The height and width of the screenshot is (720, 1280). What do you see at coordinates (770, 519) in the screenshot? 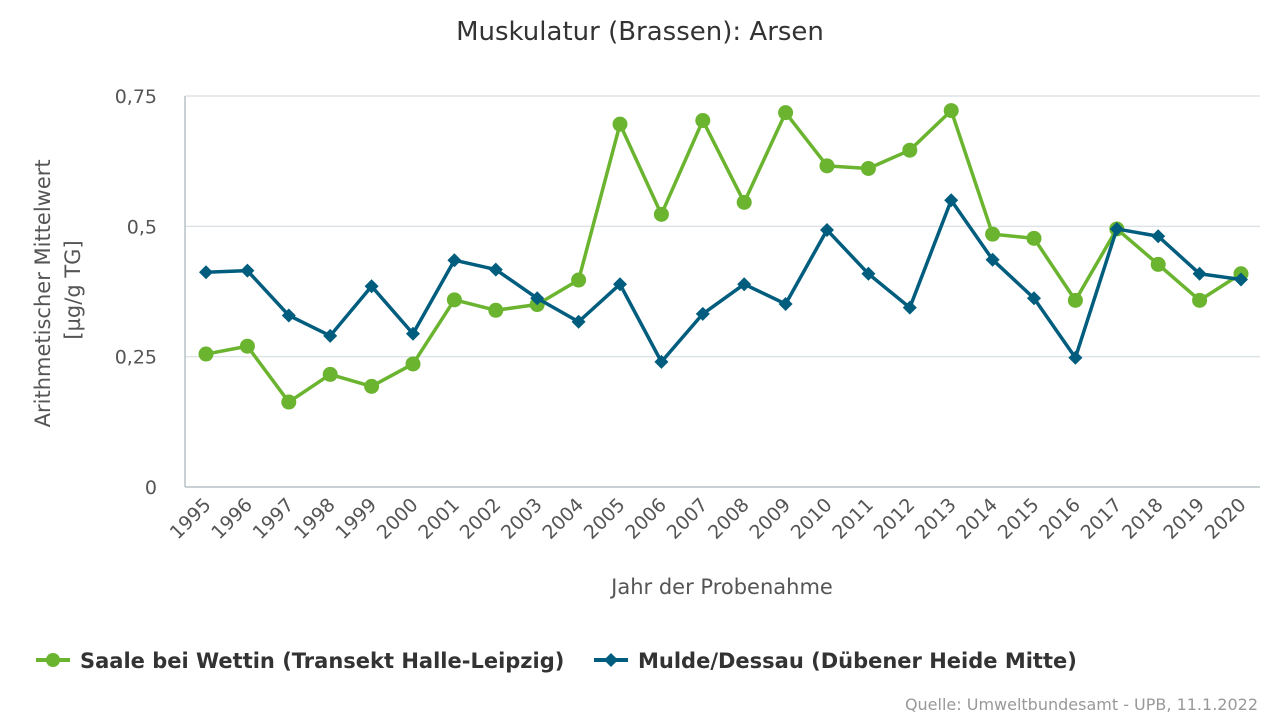
I see `x-tick-label: 2009` at bounding box center [770, 519].